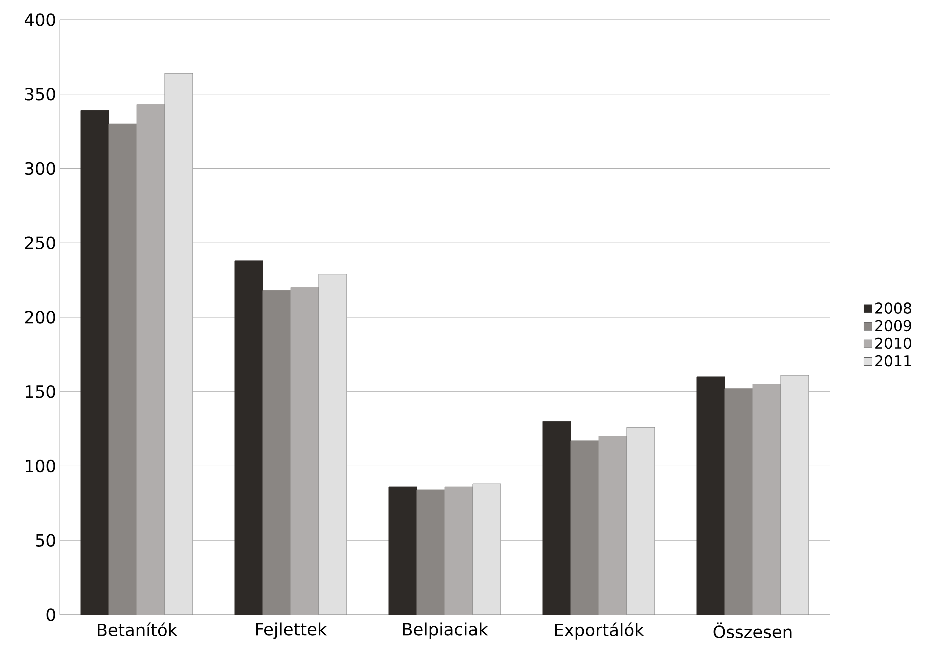 The height and width of the screenshot is (650, 940). Describe the element at coordinates (138, 629) in the screenshot. I see `x-tick-label: Betanítók` at that location.